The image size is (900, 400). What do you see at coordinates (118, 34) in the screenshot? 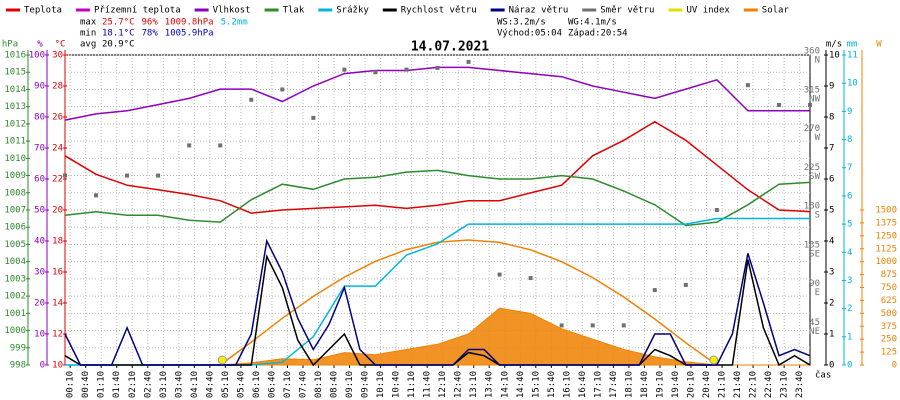
I see `stats-value: 18.1°C` at bounding box center [118, 34].